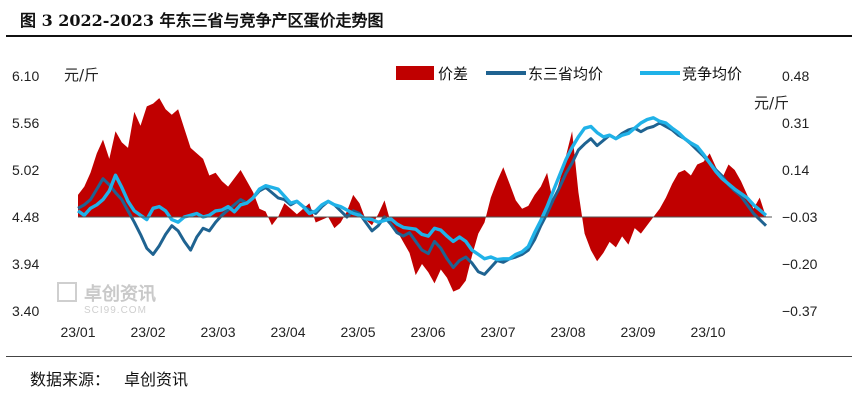 The width and height of the screenshot is (858, 404). What do you see at coordinates (637, 332) in the screenshot?
I see `x-tick-label: 23/09` at bounding box center [637, 332].